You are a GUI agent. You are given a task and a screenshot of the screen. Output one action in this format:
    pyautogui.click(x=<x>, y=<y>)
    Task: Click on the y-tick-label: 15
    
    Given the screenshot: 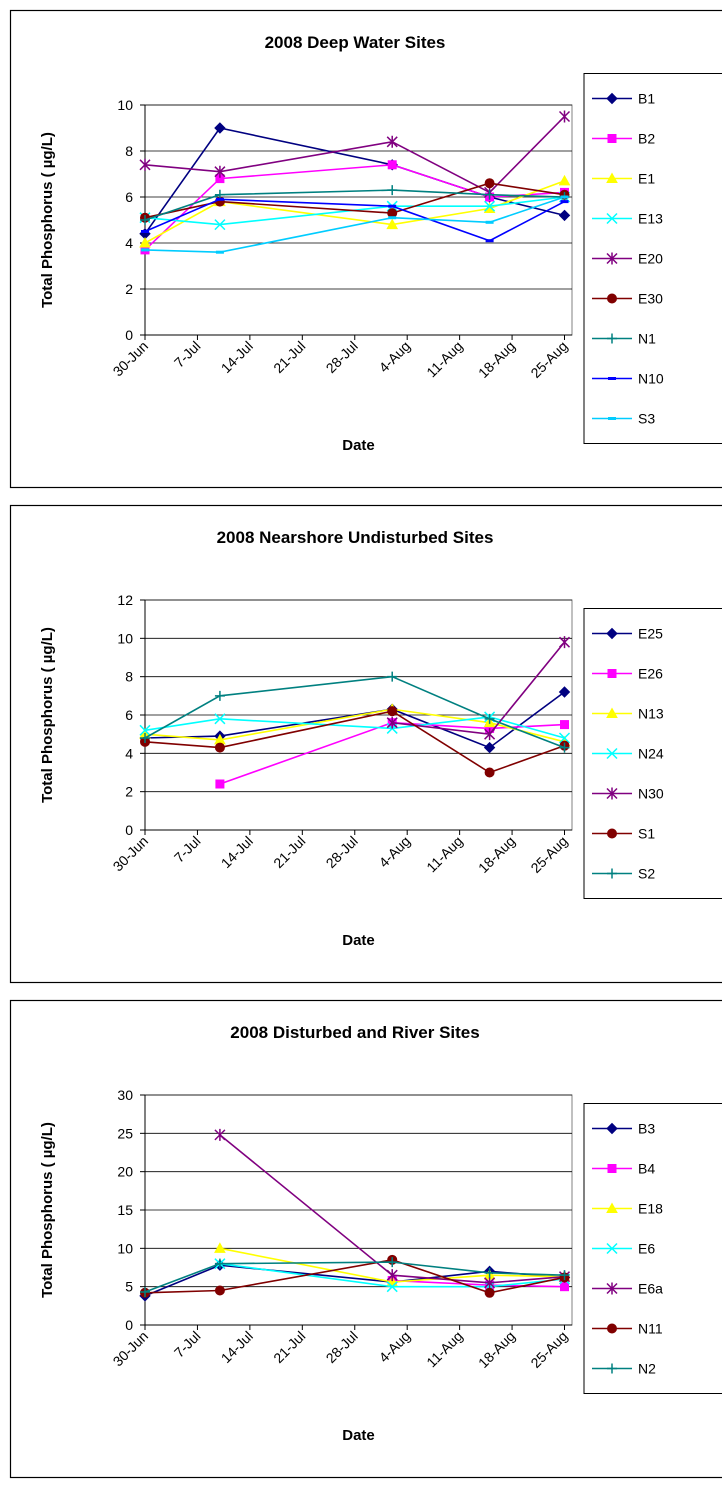 What is the action you would take?
    pyautogui.click(x=125, y=1210)
    